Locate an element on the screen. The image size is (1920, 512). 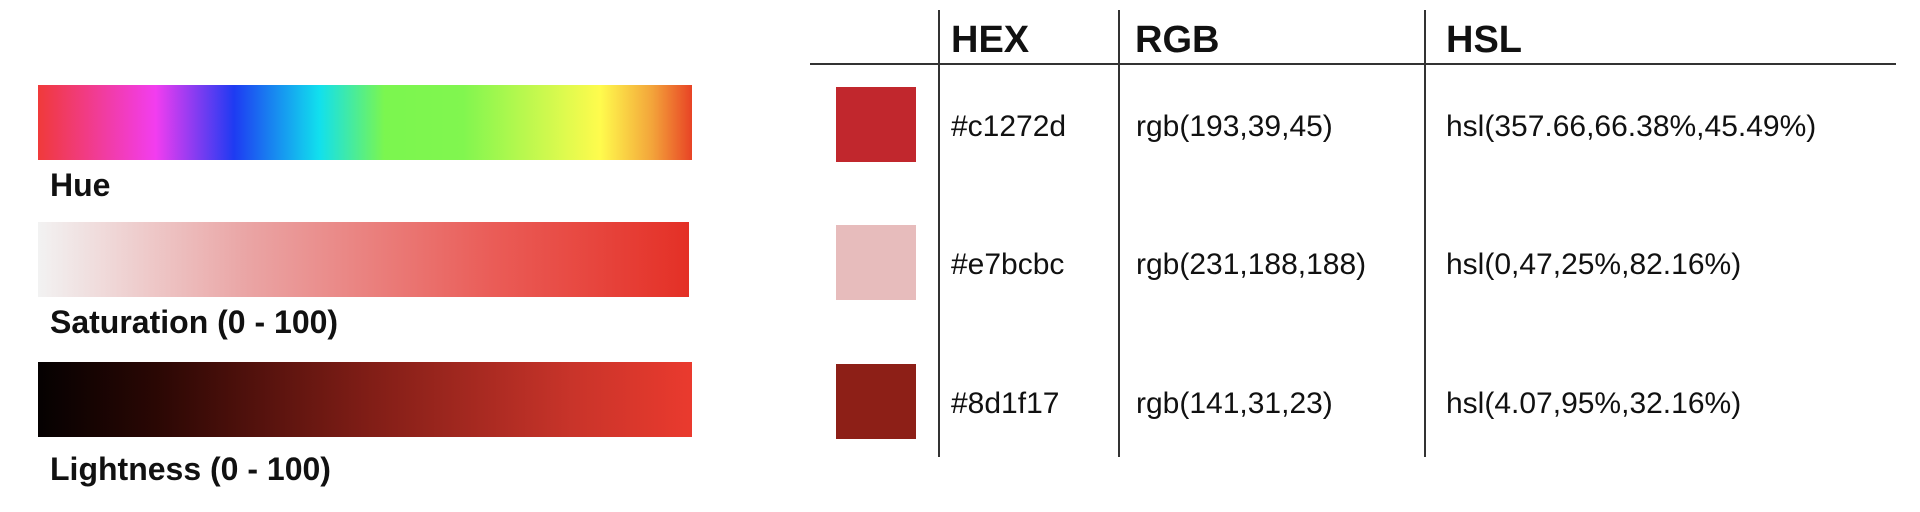
hue-label: Hue is located at coordinates (80, 185).